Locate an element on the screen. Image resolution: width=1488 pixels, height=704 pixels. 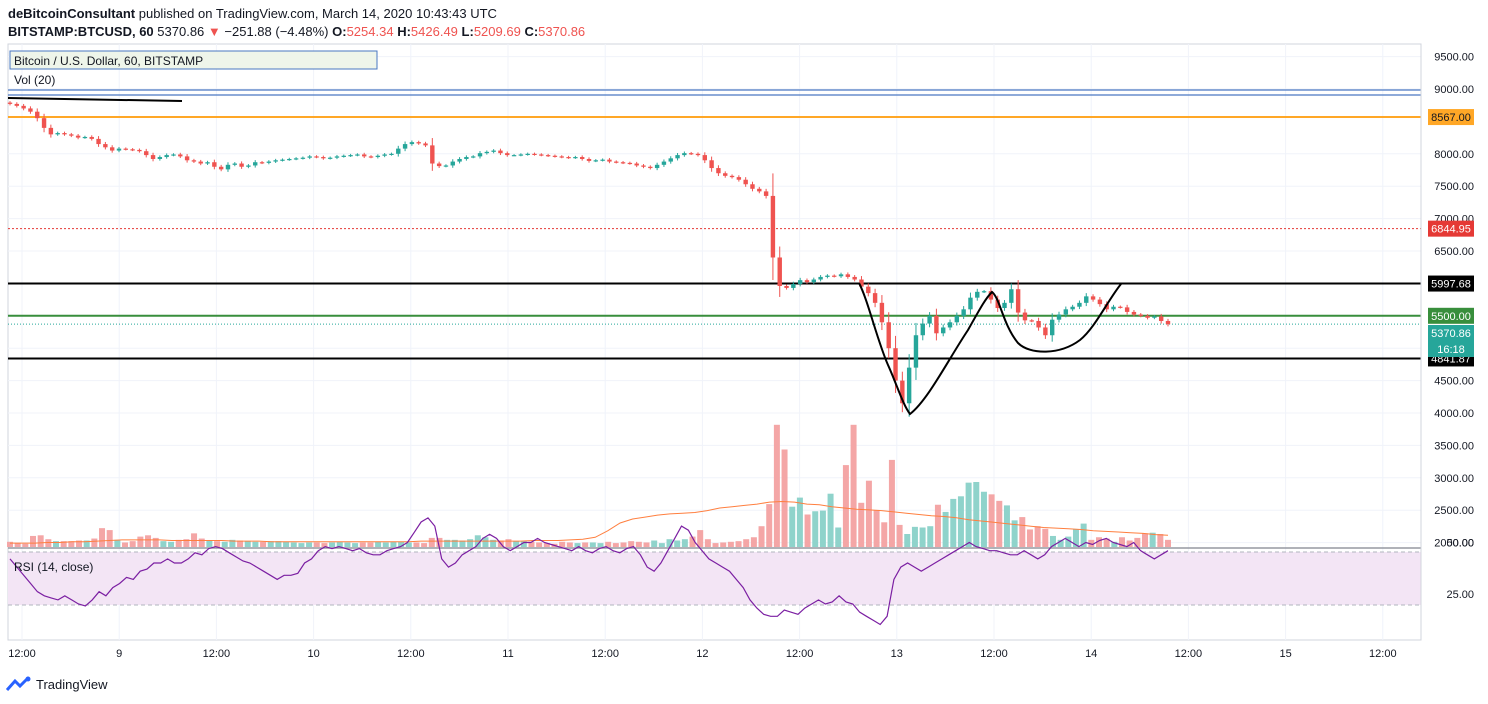
tradingview-footer: TradingView is located at coordinates (57, 684).